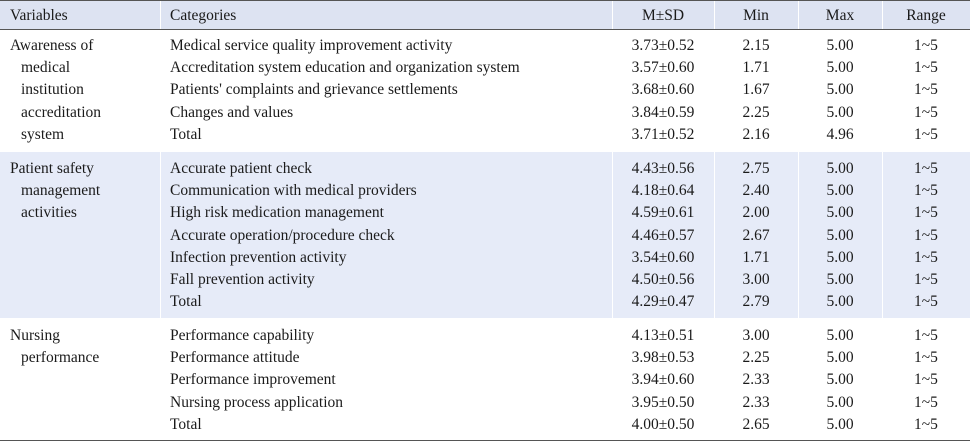 Image resolution: width=970 pixels, height=443 pixels. I want to click on category-cell: Accurate operation/procedure check, so click(282, 235).